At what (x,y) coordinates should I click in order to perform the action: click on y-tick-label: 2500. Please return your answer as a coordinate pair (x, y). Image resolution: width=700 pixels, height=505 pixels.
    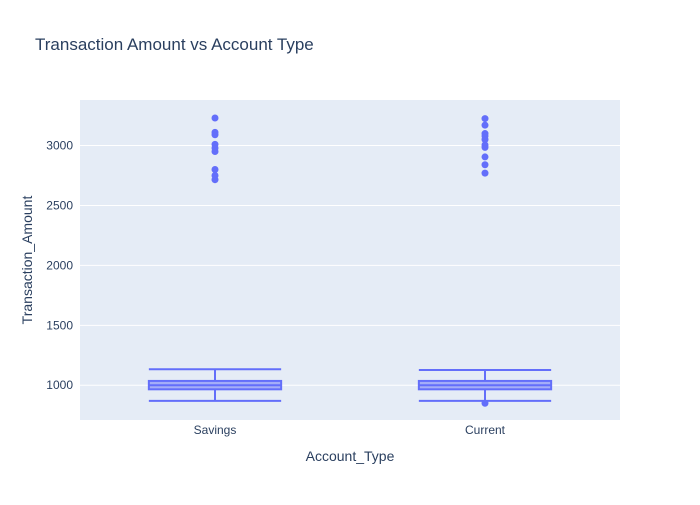
    Looking at the image, I should click on (59, 205).